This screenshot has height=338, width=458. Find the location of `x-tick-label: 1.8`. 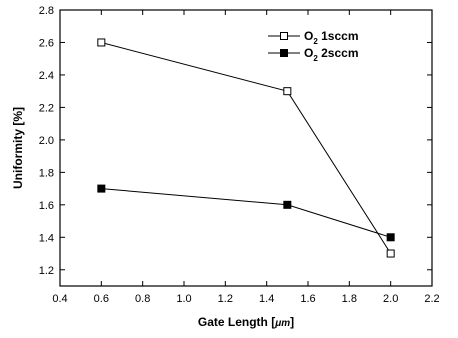

x-tick-label: 1.8 is located at coordinates (349, 299).